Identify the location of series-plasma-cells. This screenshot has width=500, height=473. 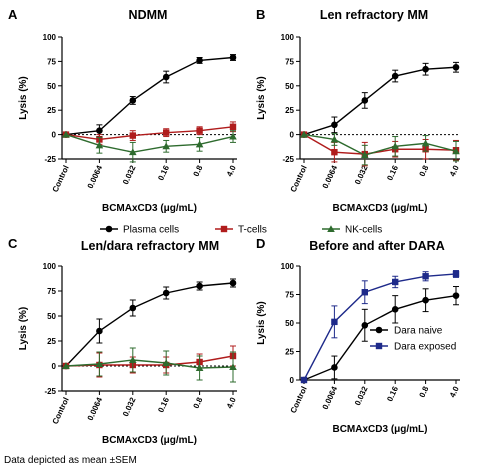
(380, 99).